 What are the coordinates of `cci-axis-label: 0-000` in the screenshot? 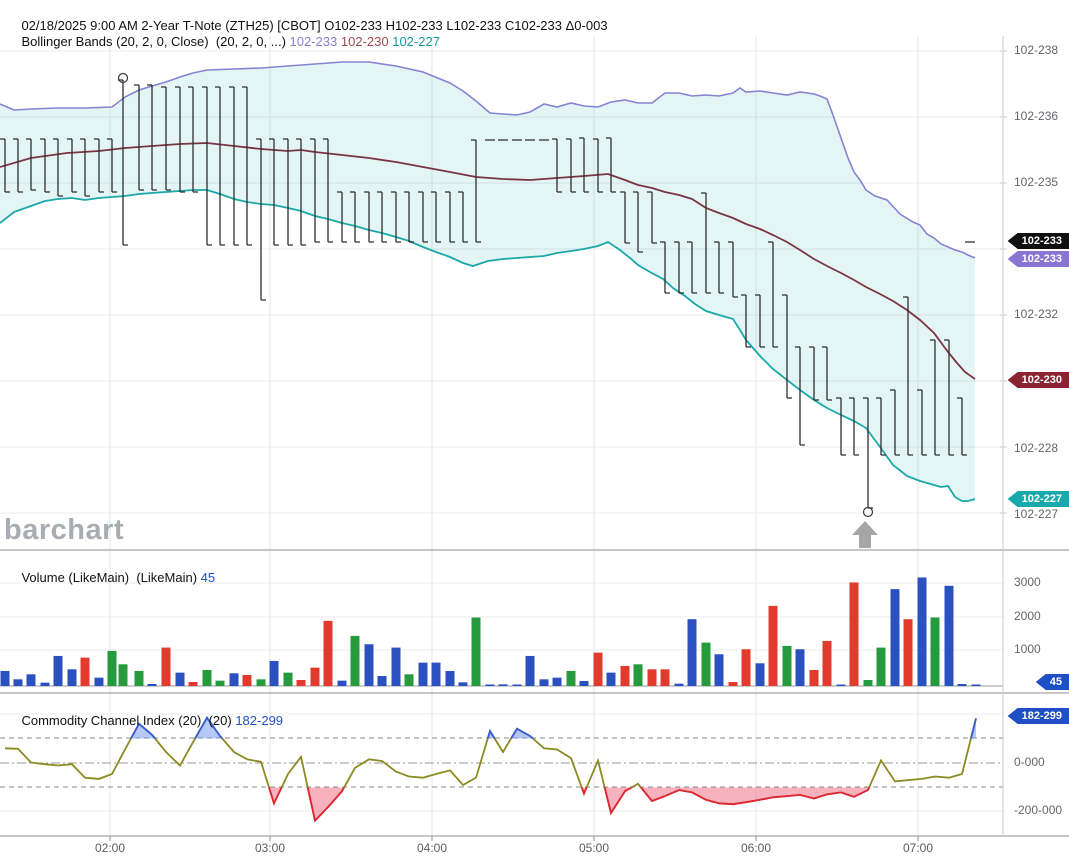 It's located at (1029, 762).